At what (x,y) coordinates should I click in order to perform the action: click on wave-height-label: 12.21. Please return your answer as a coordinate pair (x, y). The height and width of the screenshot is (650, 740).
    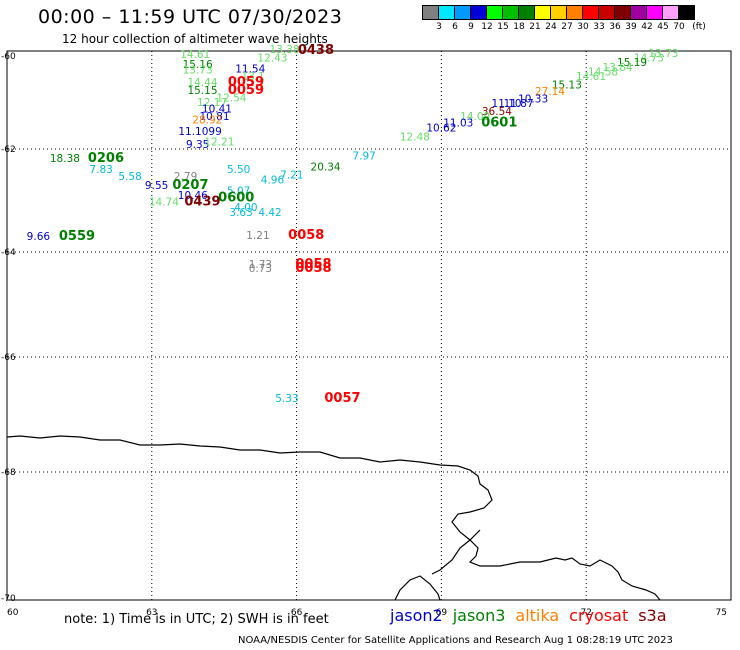
    Looking at the image, I should click on (219, 143).